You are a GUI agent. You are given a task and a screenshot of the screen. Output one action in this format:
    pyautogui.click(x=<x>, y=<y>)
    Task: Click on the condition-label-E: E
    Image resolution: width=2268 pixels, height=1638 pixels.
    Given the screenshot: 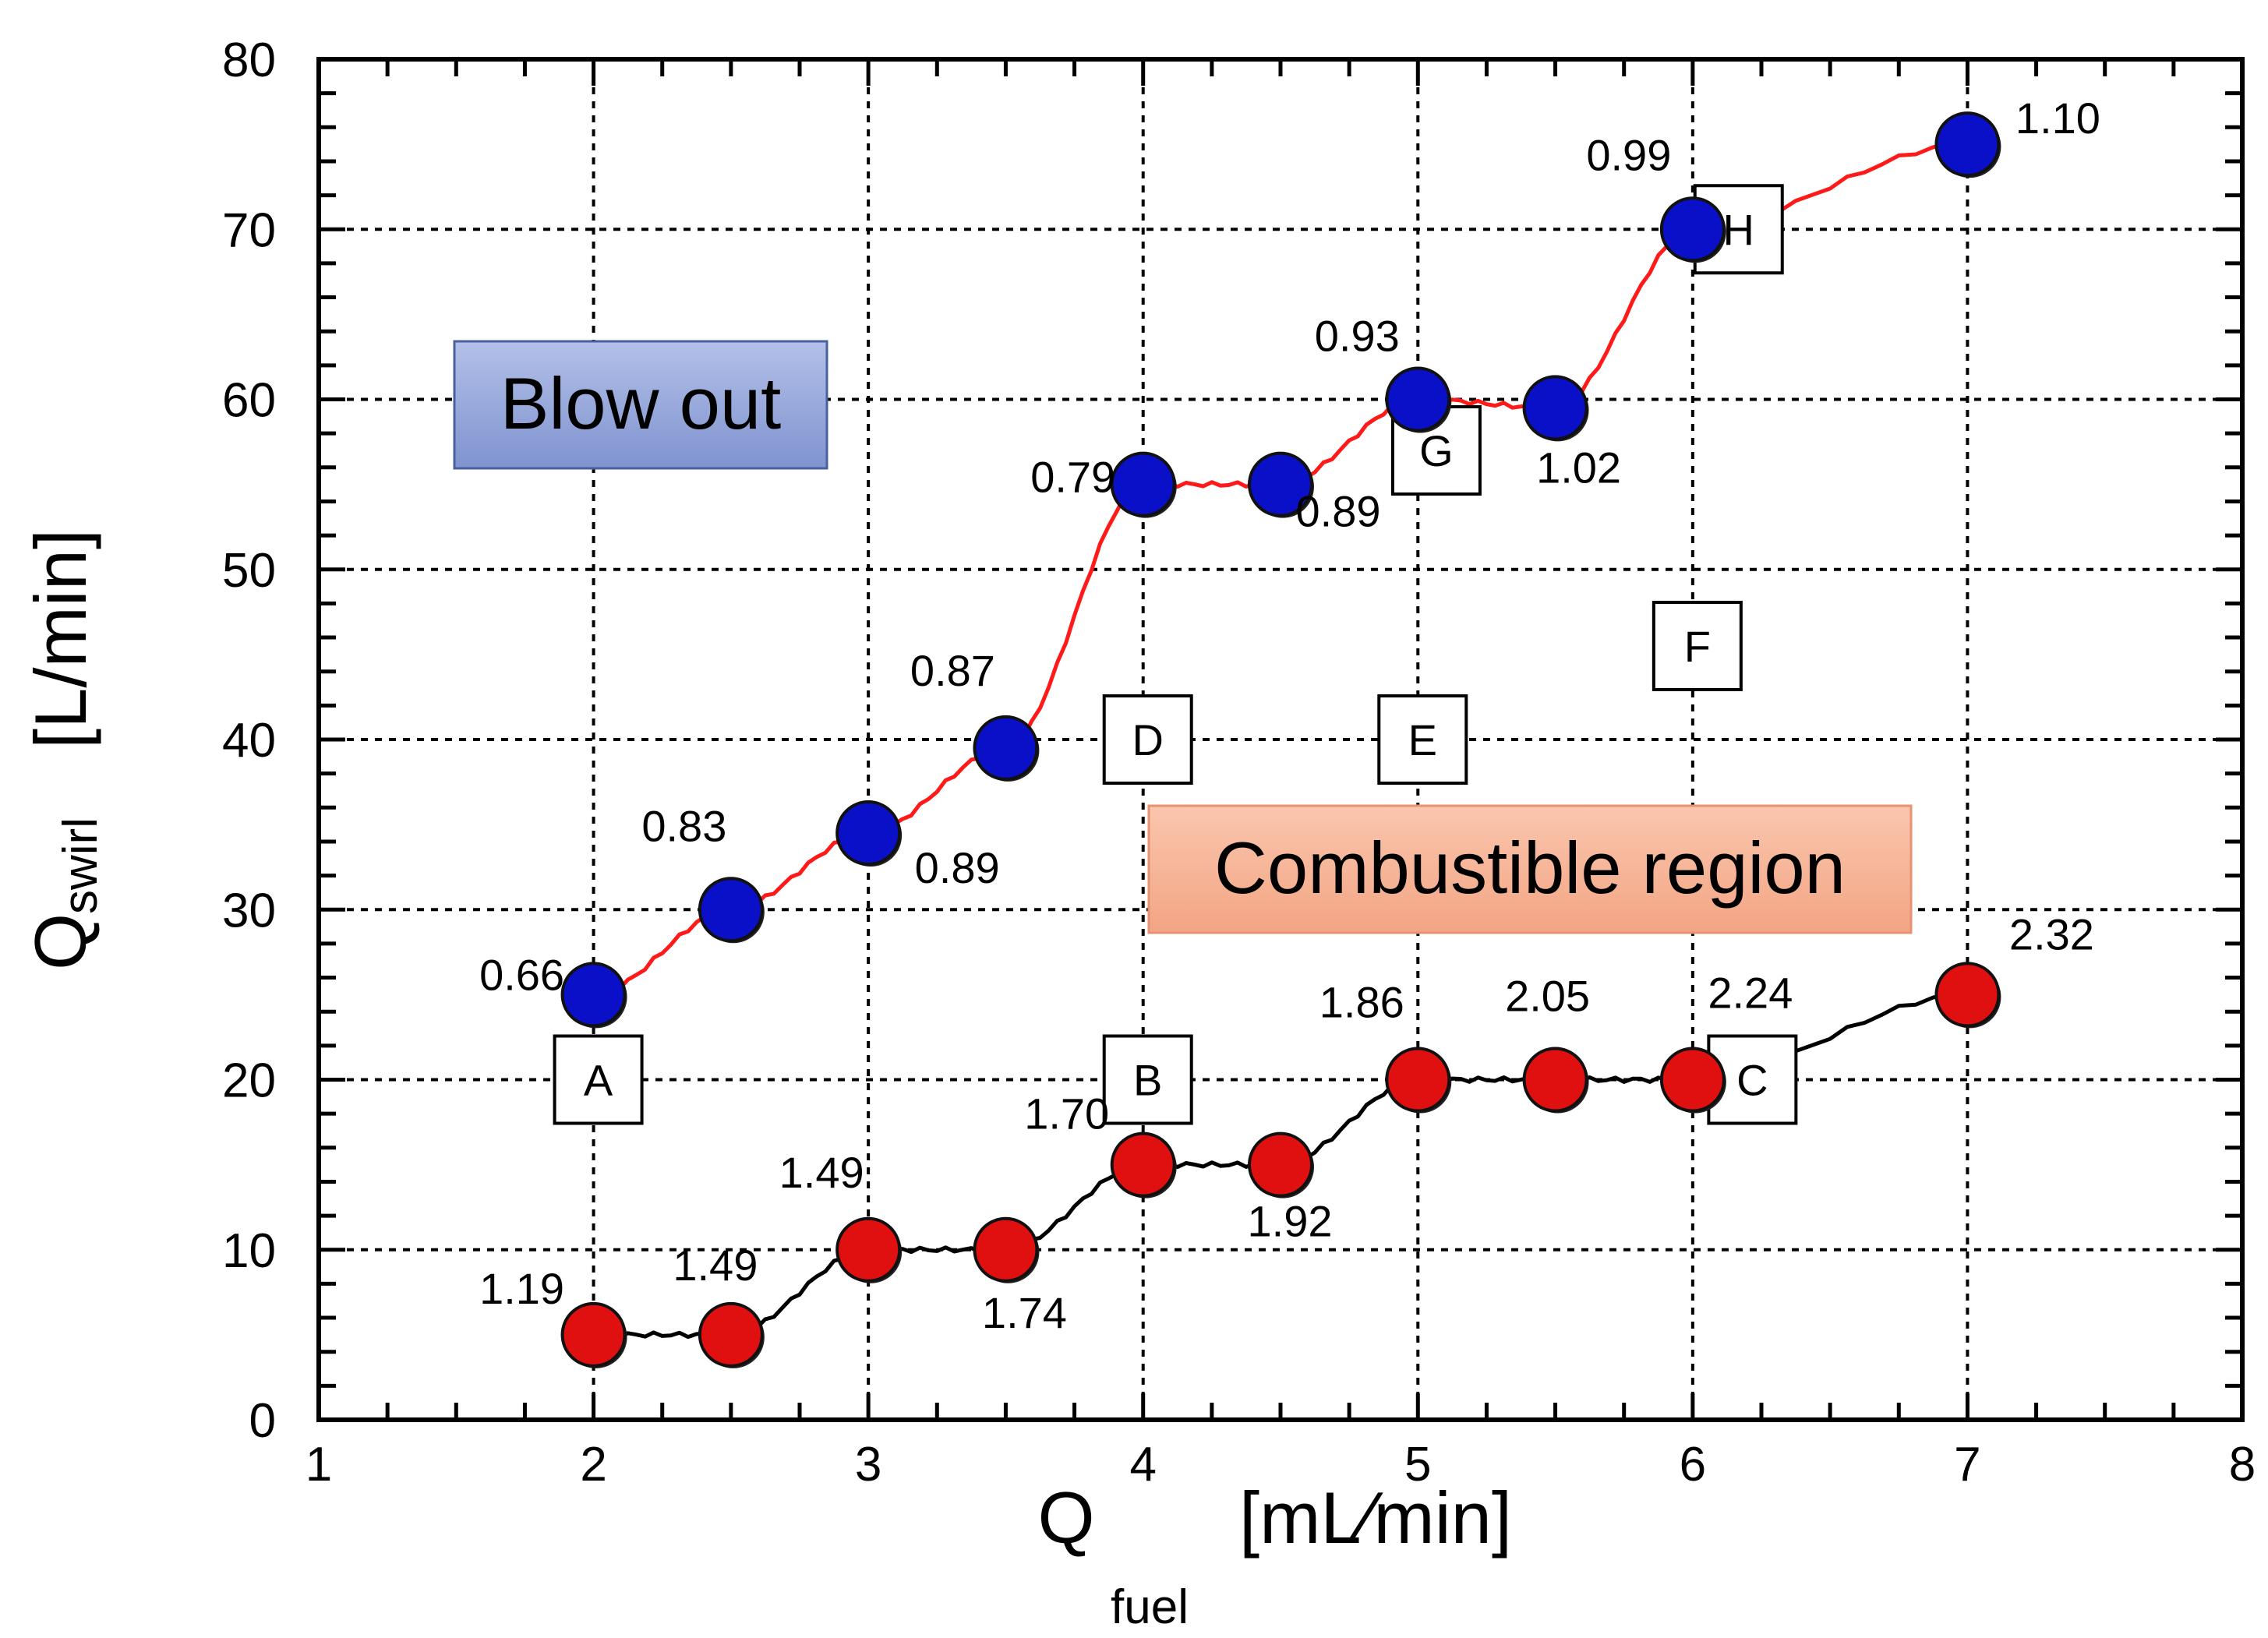 What is the action you would take?
    pyautogui.click(x=1422, y=740)
    